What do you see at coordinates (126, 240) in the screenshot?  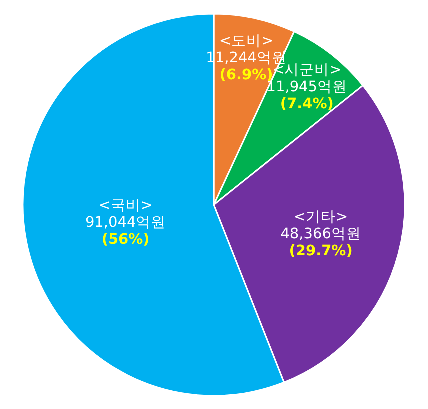 I see `text: (56%)` at bounding box center [126, 240].